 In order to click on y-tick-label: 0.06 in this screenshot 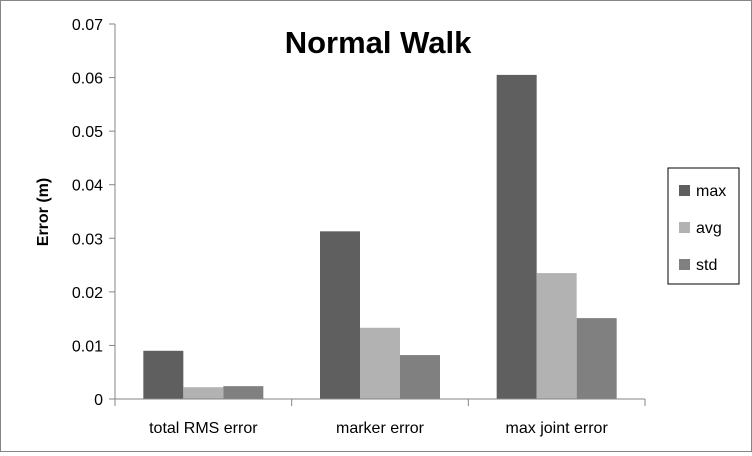, I will do `click(87, 79)`.